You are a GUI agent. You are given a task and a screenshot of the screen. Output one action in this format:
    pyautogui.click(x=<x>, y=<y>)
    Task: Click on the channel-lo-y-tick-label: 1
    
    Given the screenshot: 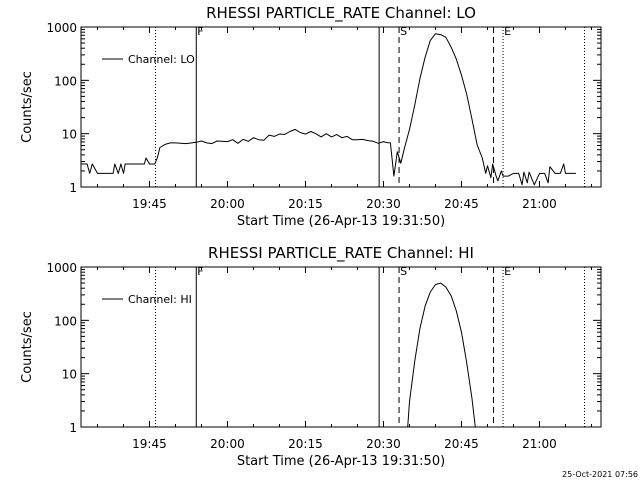 What is the action you would take?
    pyautogui.click(x=73, y=188)
    